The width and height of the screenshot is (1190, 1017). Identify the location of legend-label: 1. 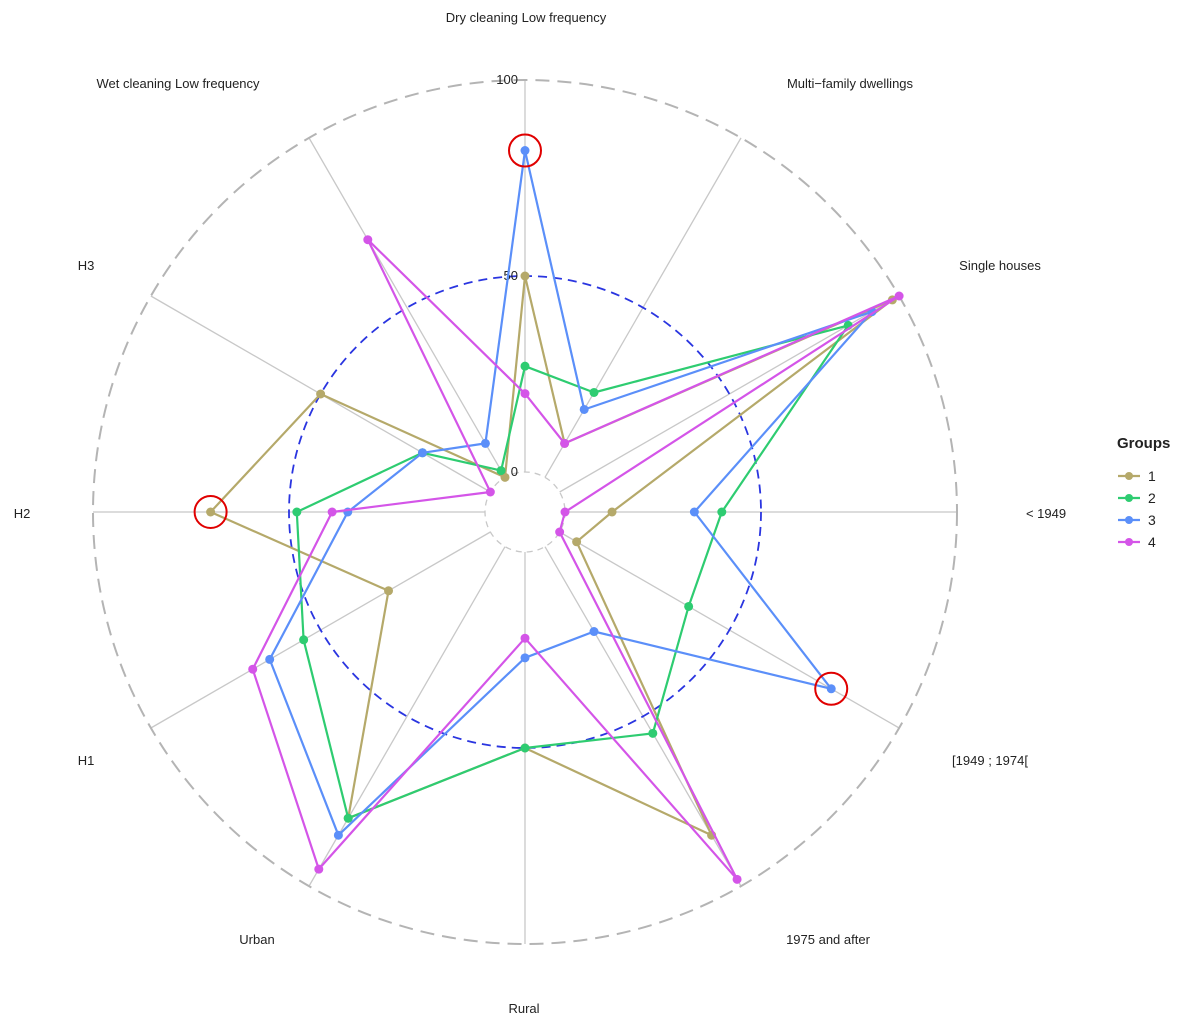
(1152, 476).